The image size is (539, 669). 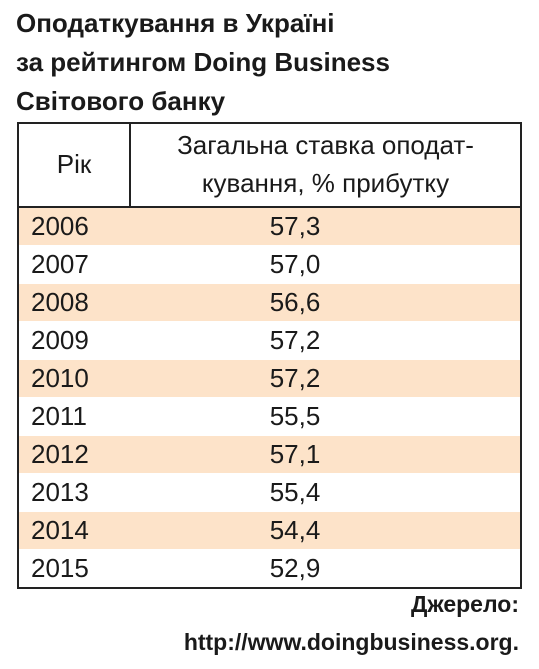 I want to click on rate-cell: 56,6, so click(x=325, y=302).